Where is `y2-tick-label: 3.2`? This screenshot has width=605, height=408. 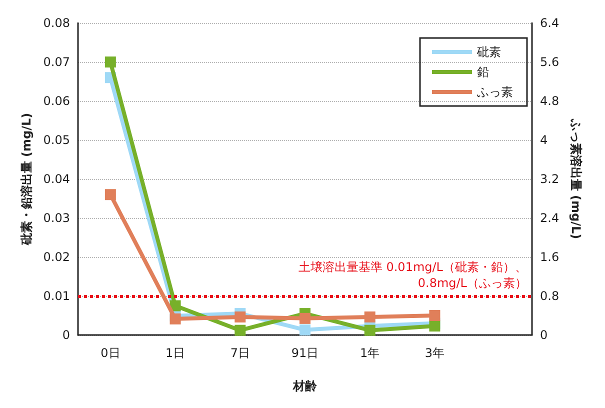
y2-tick-label: 3.2 is located at coordinates (550, 179).